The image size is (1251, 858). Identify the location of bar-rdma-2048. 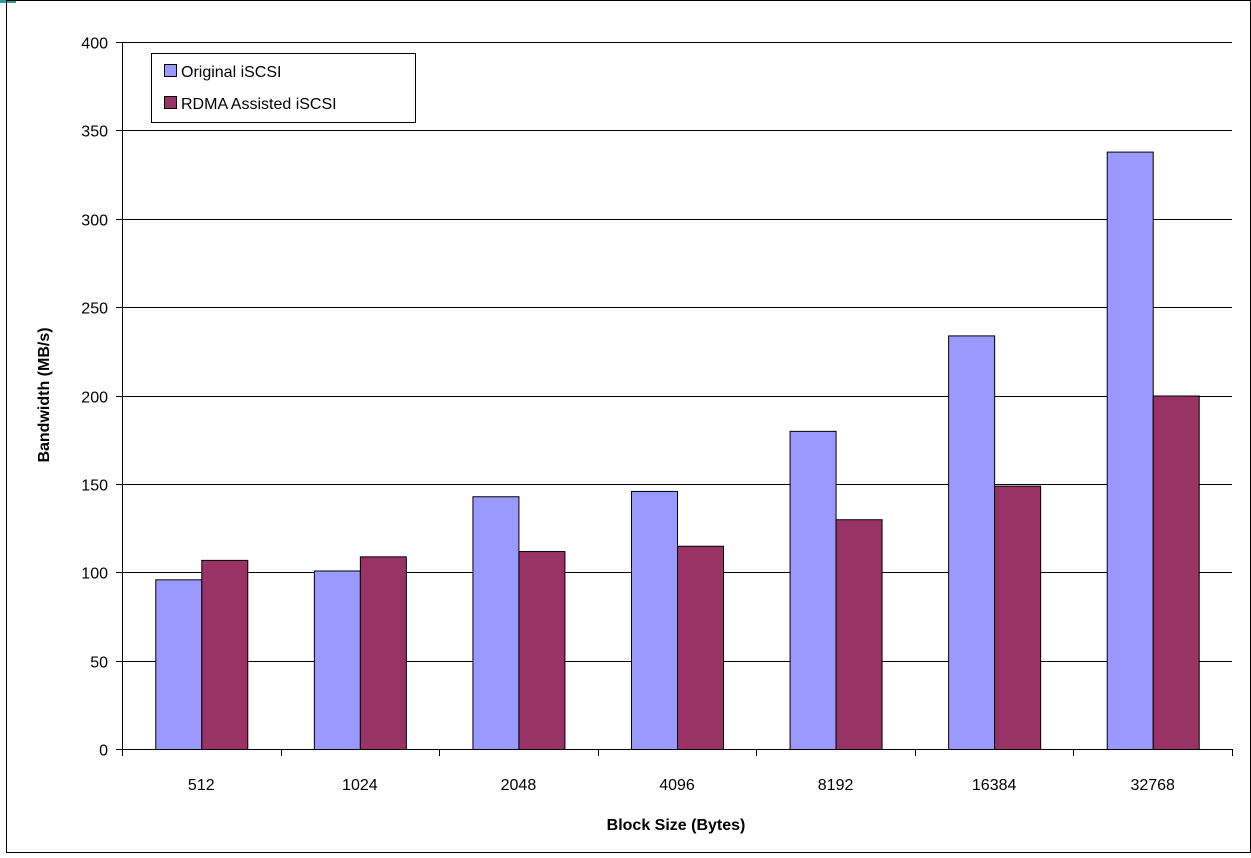
(542, 650).